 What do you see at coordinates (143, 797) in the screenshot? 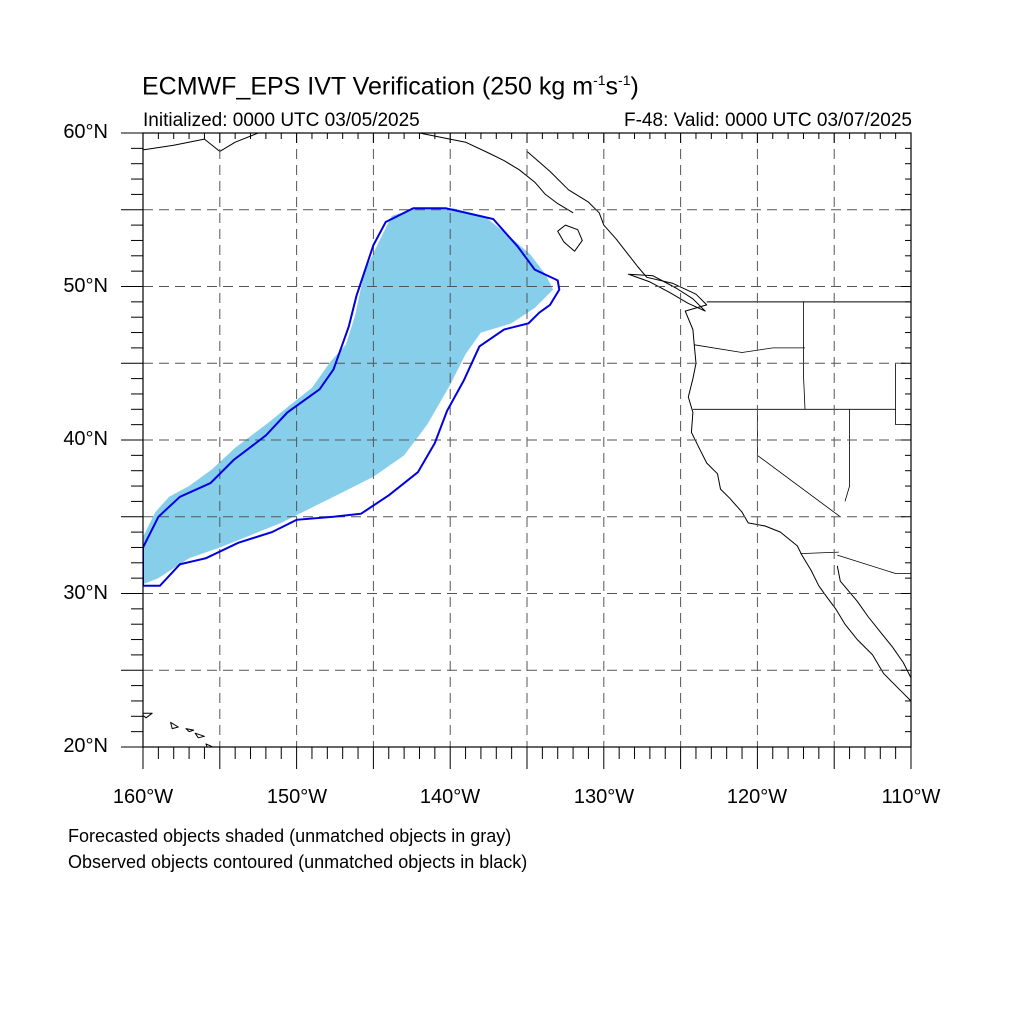
I see `lon-label-160w: 160°W` at bounding box center [143, 797].